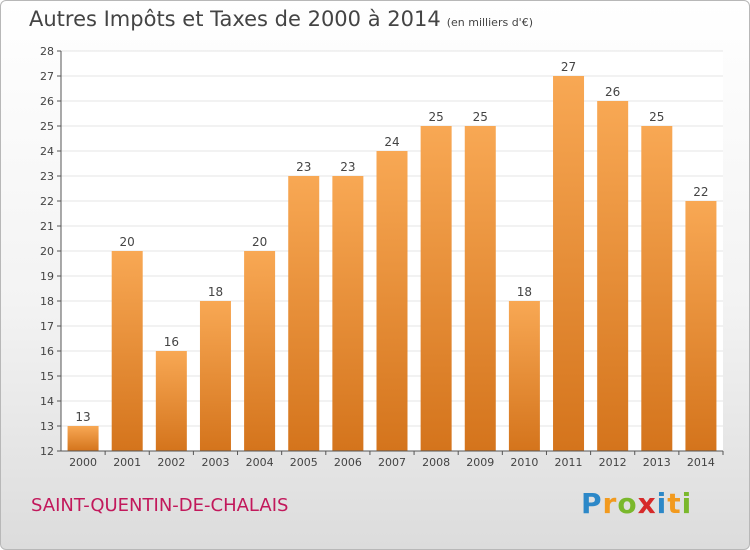  What do you see at coordinates (348, 462) in the screenshot?
I see `x-tick-label: 2006` at bounding box center [348, 462].